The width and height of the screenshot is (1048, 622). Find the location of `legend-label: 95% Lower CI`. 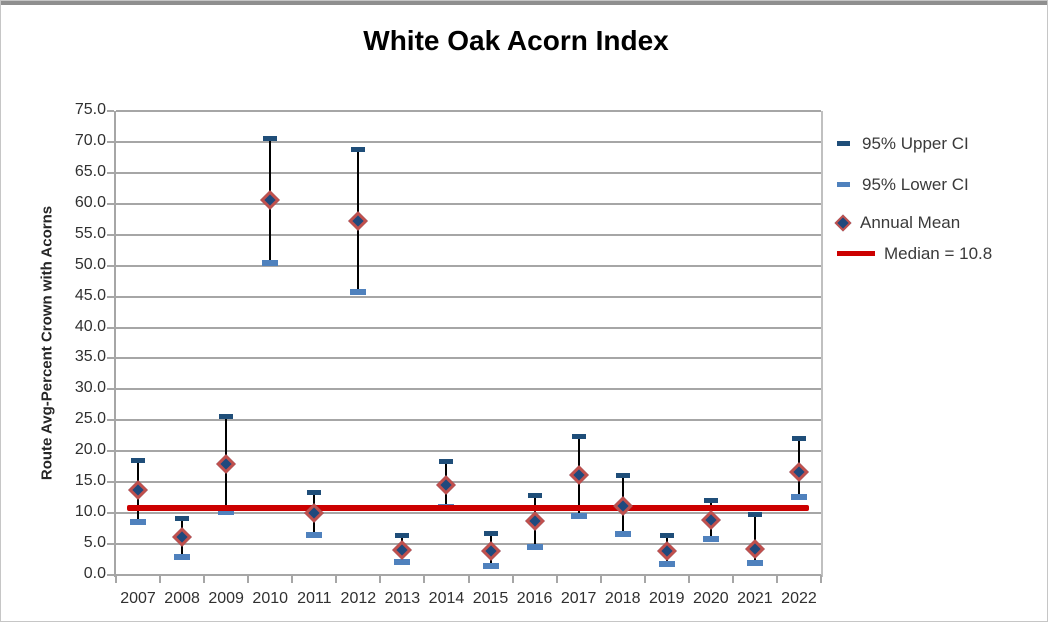

legend-label: 95% Lower CI is located at coordinates (915, 184).